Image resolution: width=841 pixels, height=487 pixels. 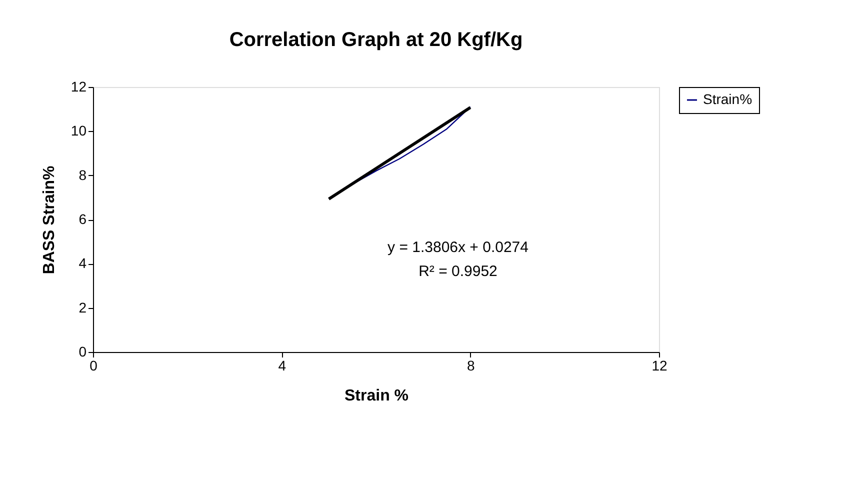 What do you see at coordinates (49, 220) in the screenshot?
I see `y-axis-title: BASS Strain%` at bounding box center [49, 220].